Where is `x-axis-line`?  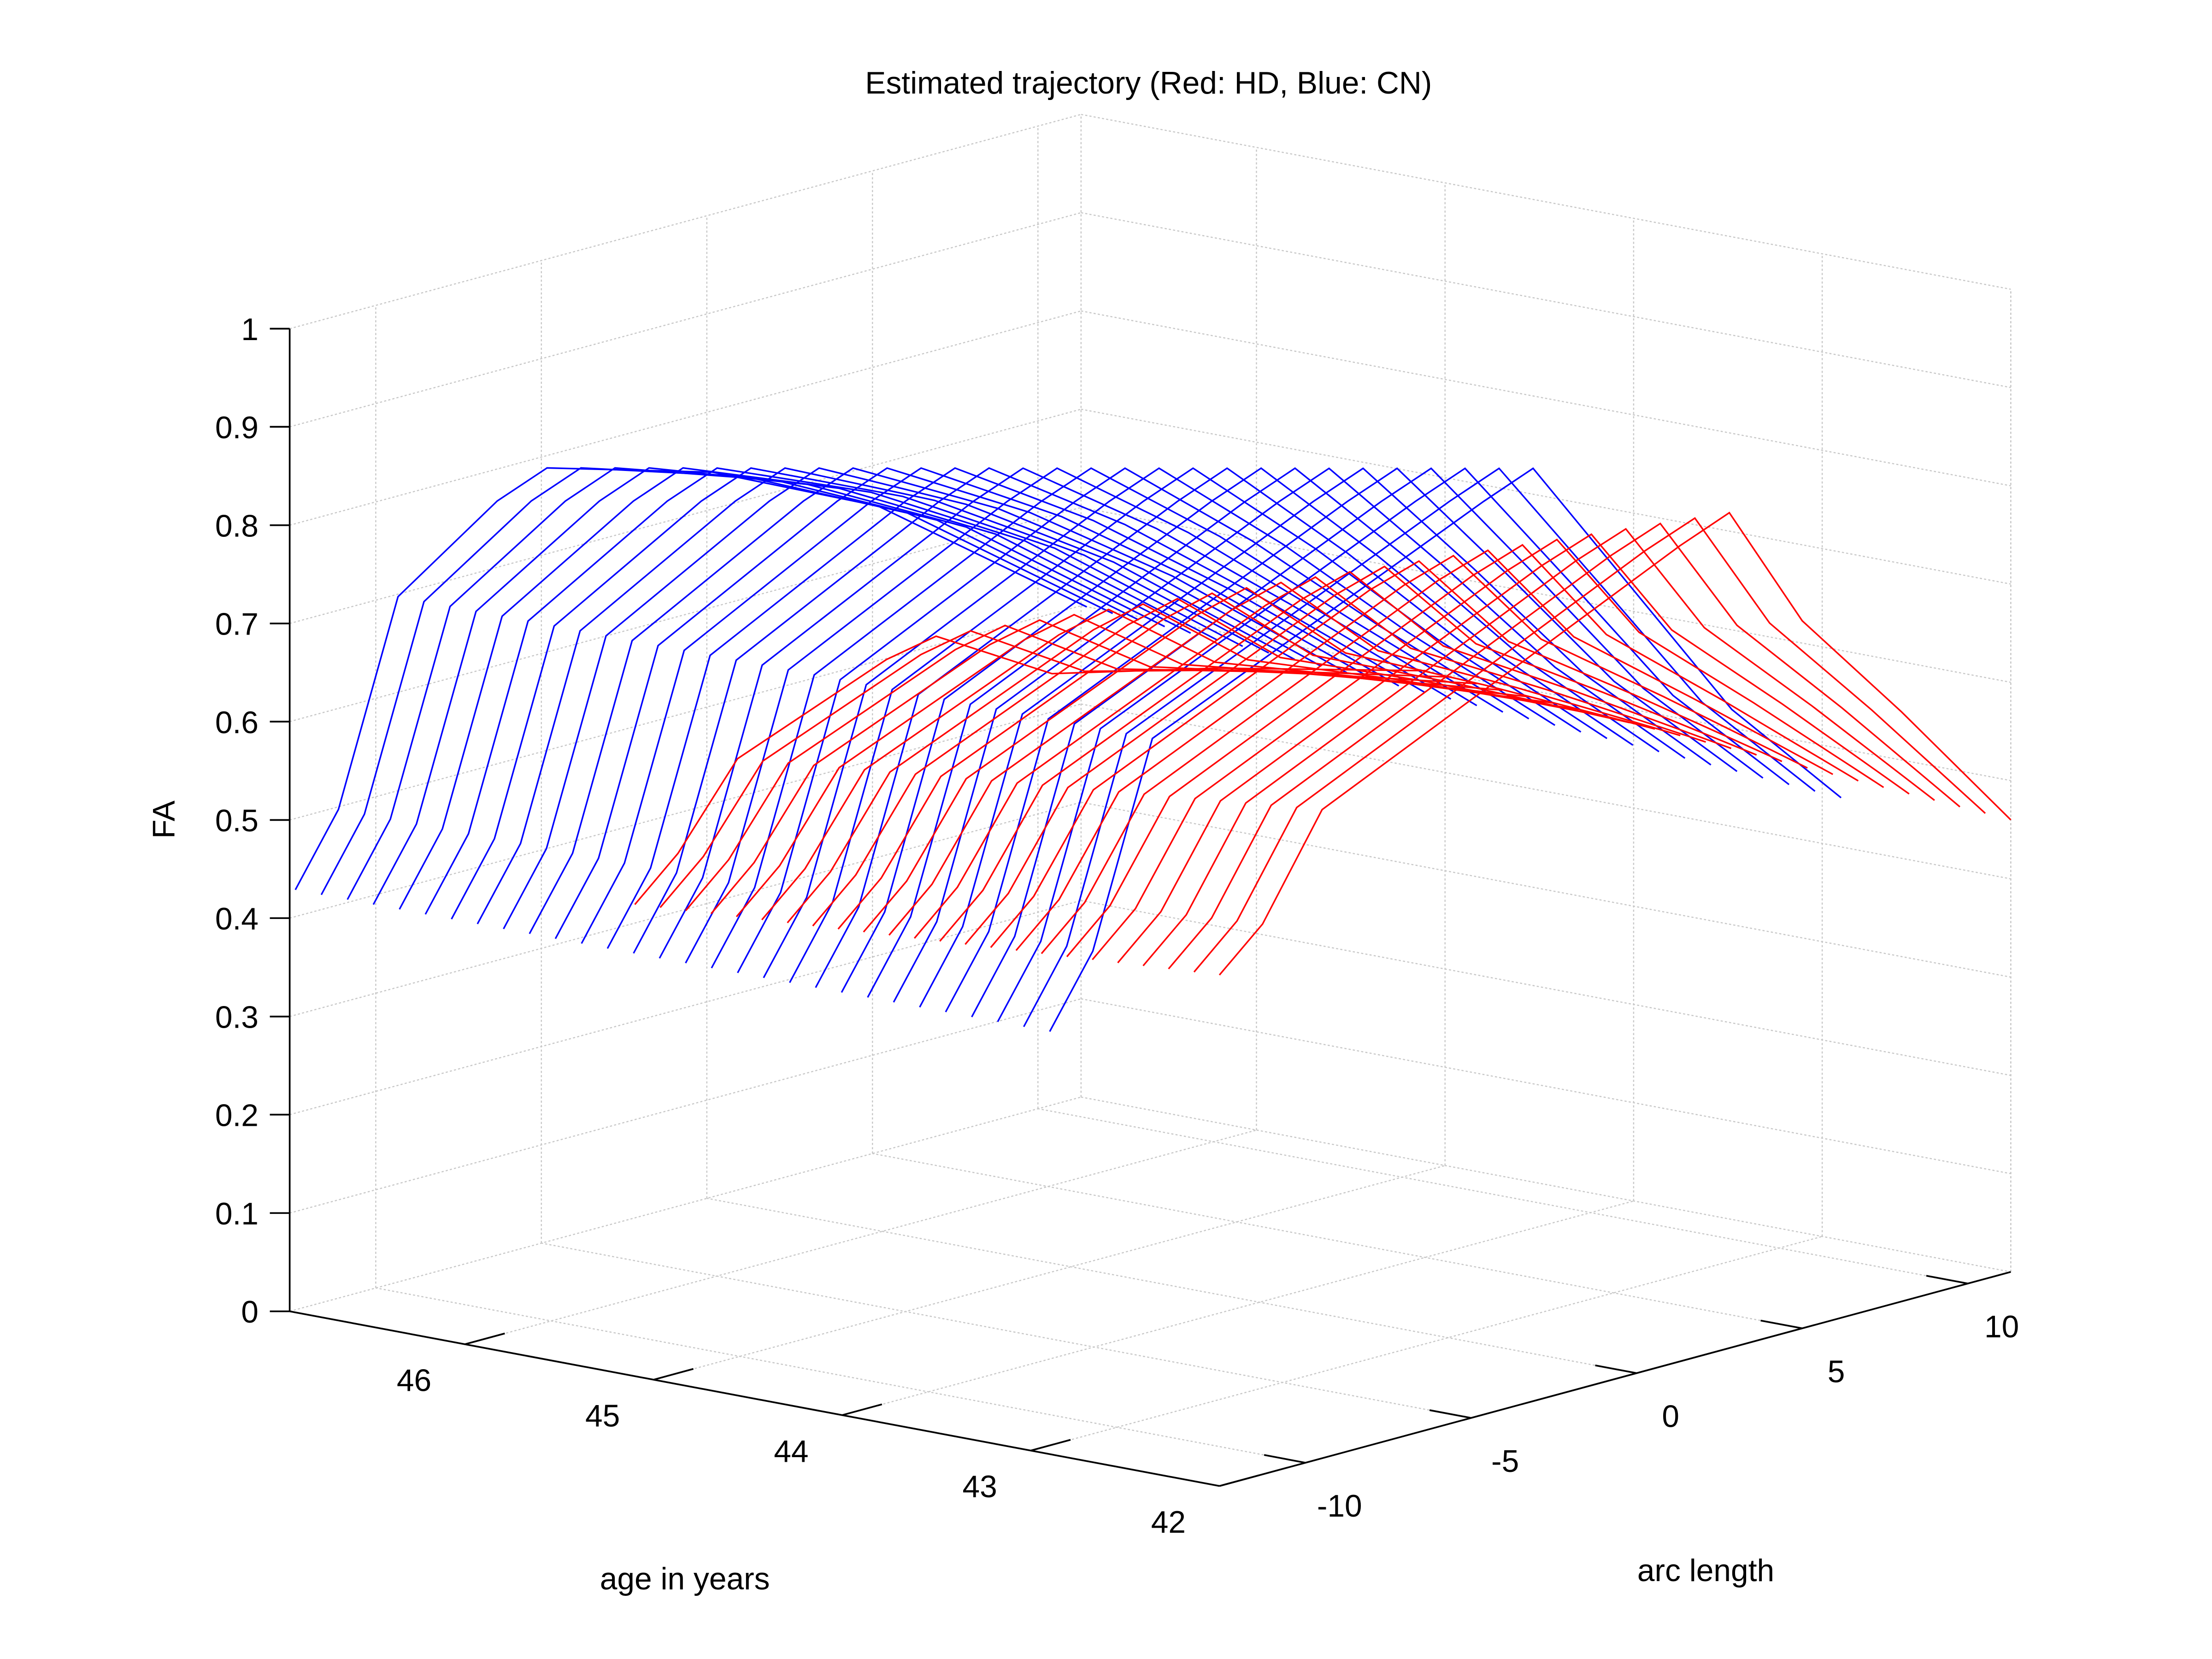
x-axis-line is located at coordinates (754, 1398).